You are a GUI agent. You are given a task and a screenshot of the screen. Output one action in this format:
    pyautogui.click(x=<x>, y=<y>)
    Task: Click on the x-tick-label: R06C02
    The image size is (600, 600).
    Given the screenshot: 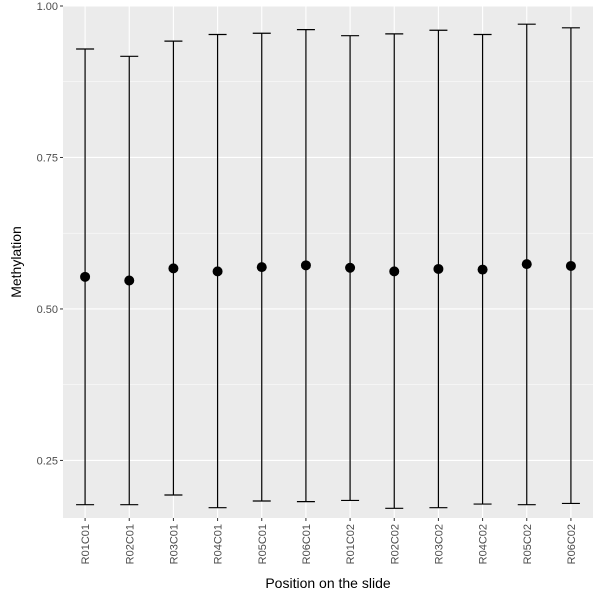 What is the action you would take?
    pyautogui.click(x=572, y=544)
    